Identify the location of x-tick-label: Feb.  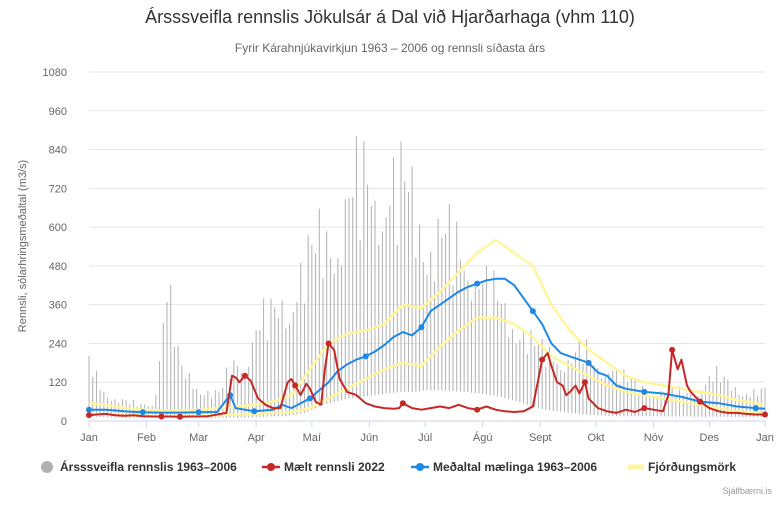
(146, 438).